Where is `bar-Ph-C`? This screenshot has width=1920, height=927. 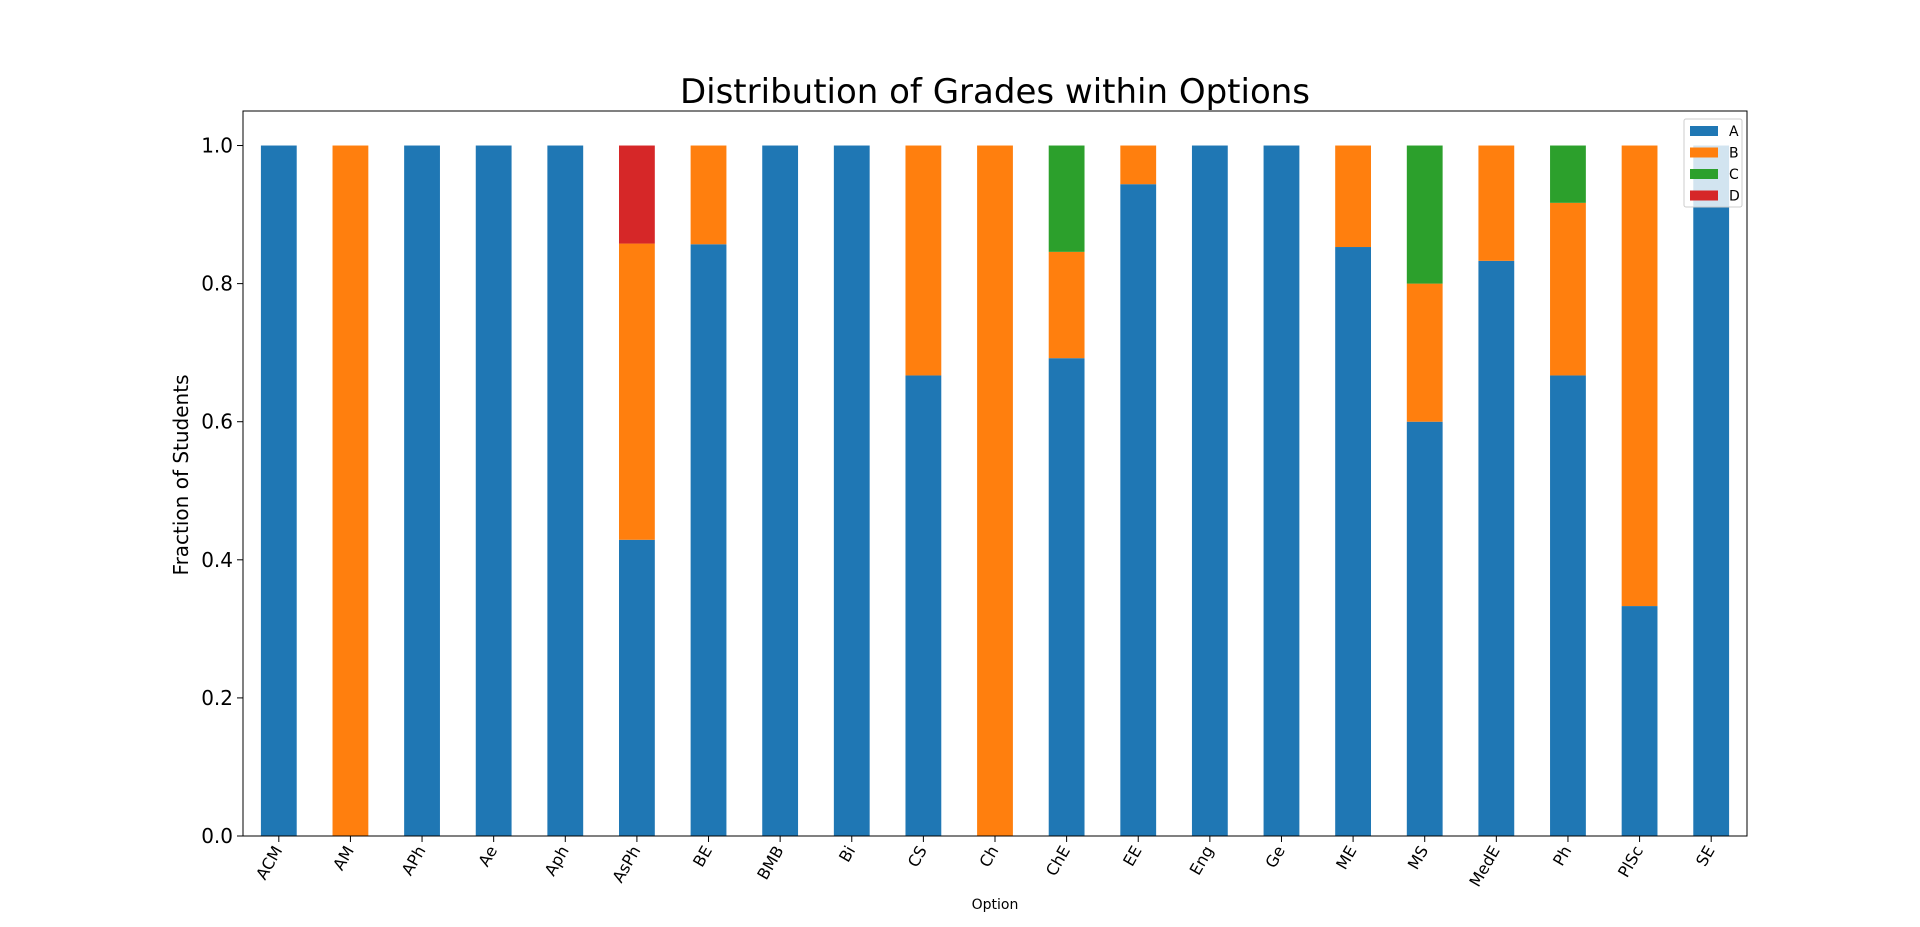 bar-Ph-C is located at coordinates (1568, 174).